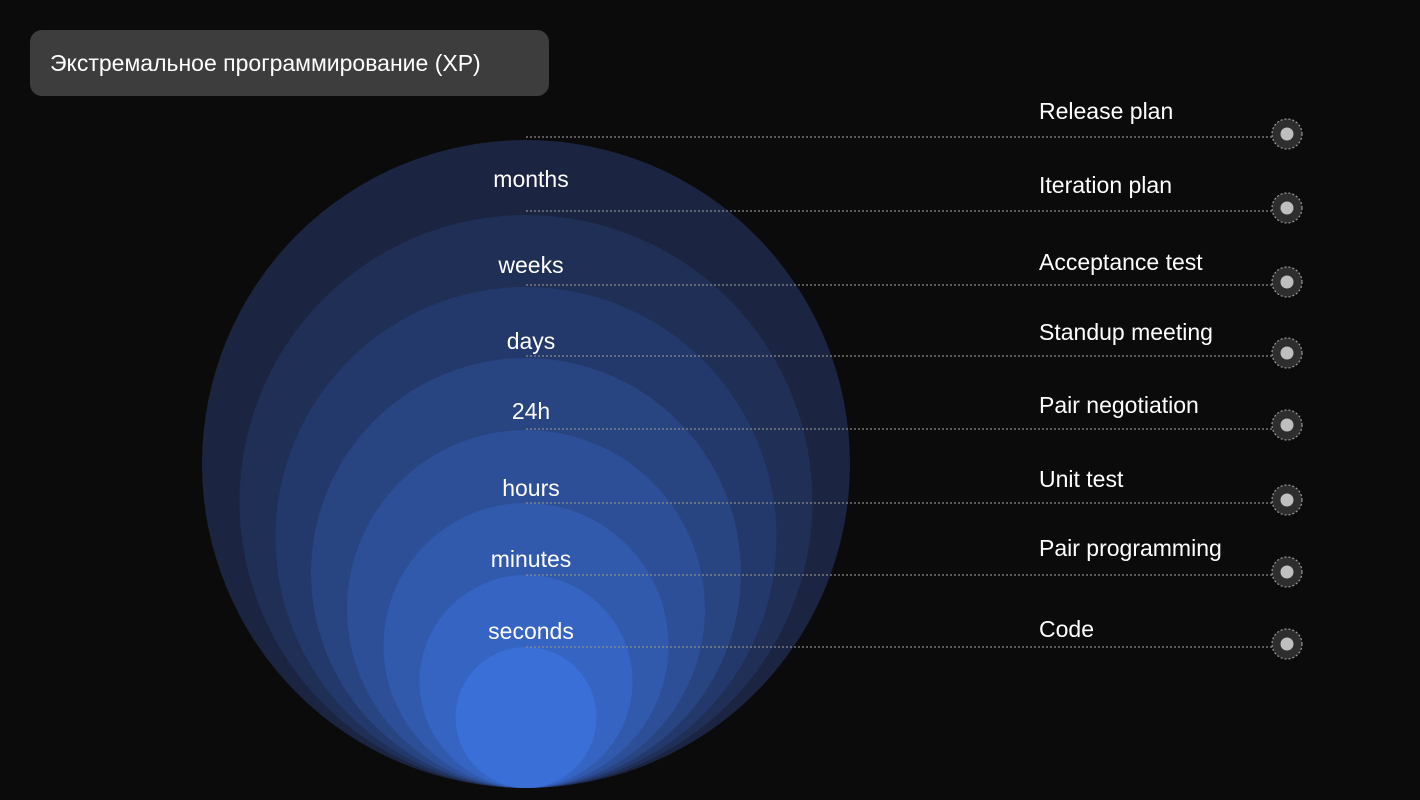 This screenshot has height=800, width=1420. I want to click on ring-label: days, so click(531, 341).